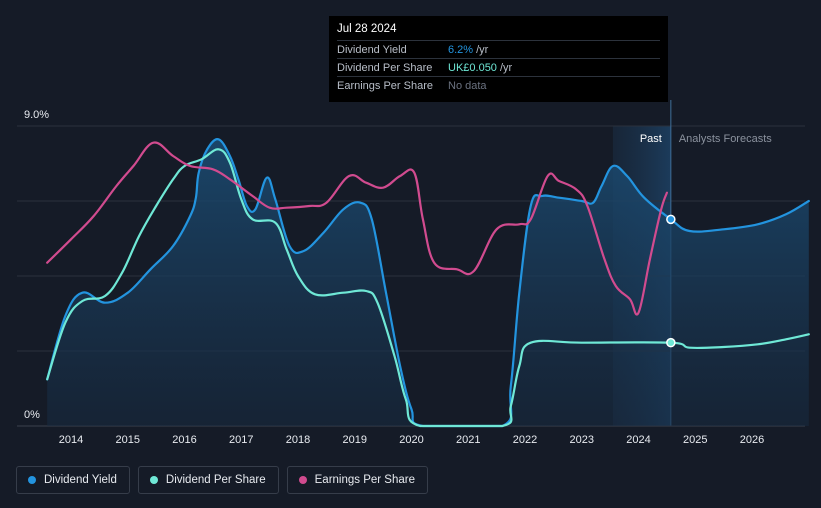 Image resolution: width=821 pixels, height=508 pixels. Describe the element at coordinates (525, 440) in the screenshot. I see `x-tick-label: 2022` at that location.